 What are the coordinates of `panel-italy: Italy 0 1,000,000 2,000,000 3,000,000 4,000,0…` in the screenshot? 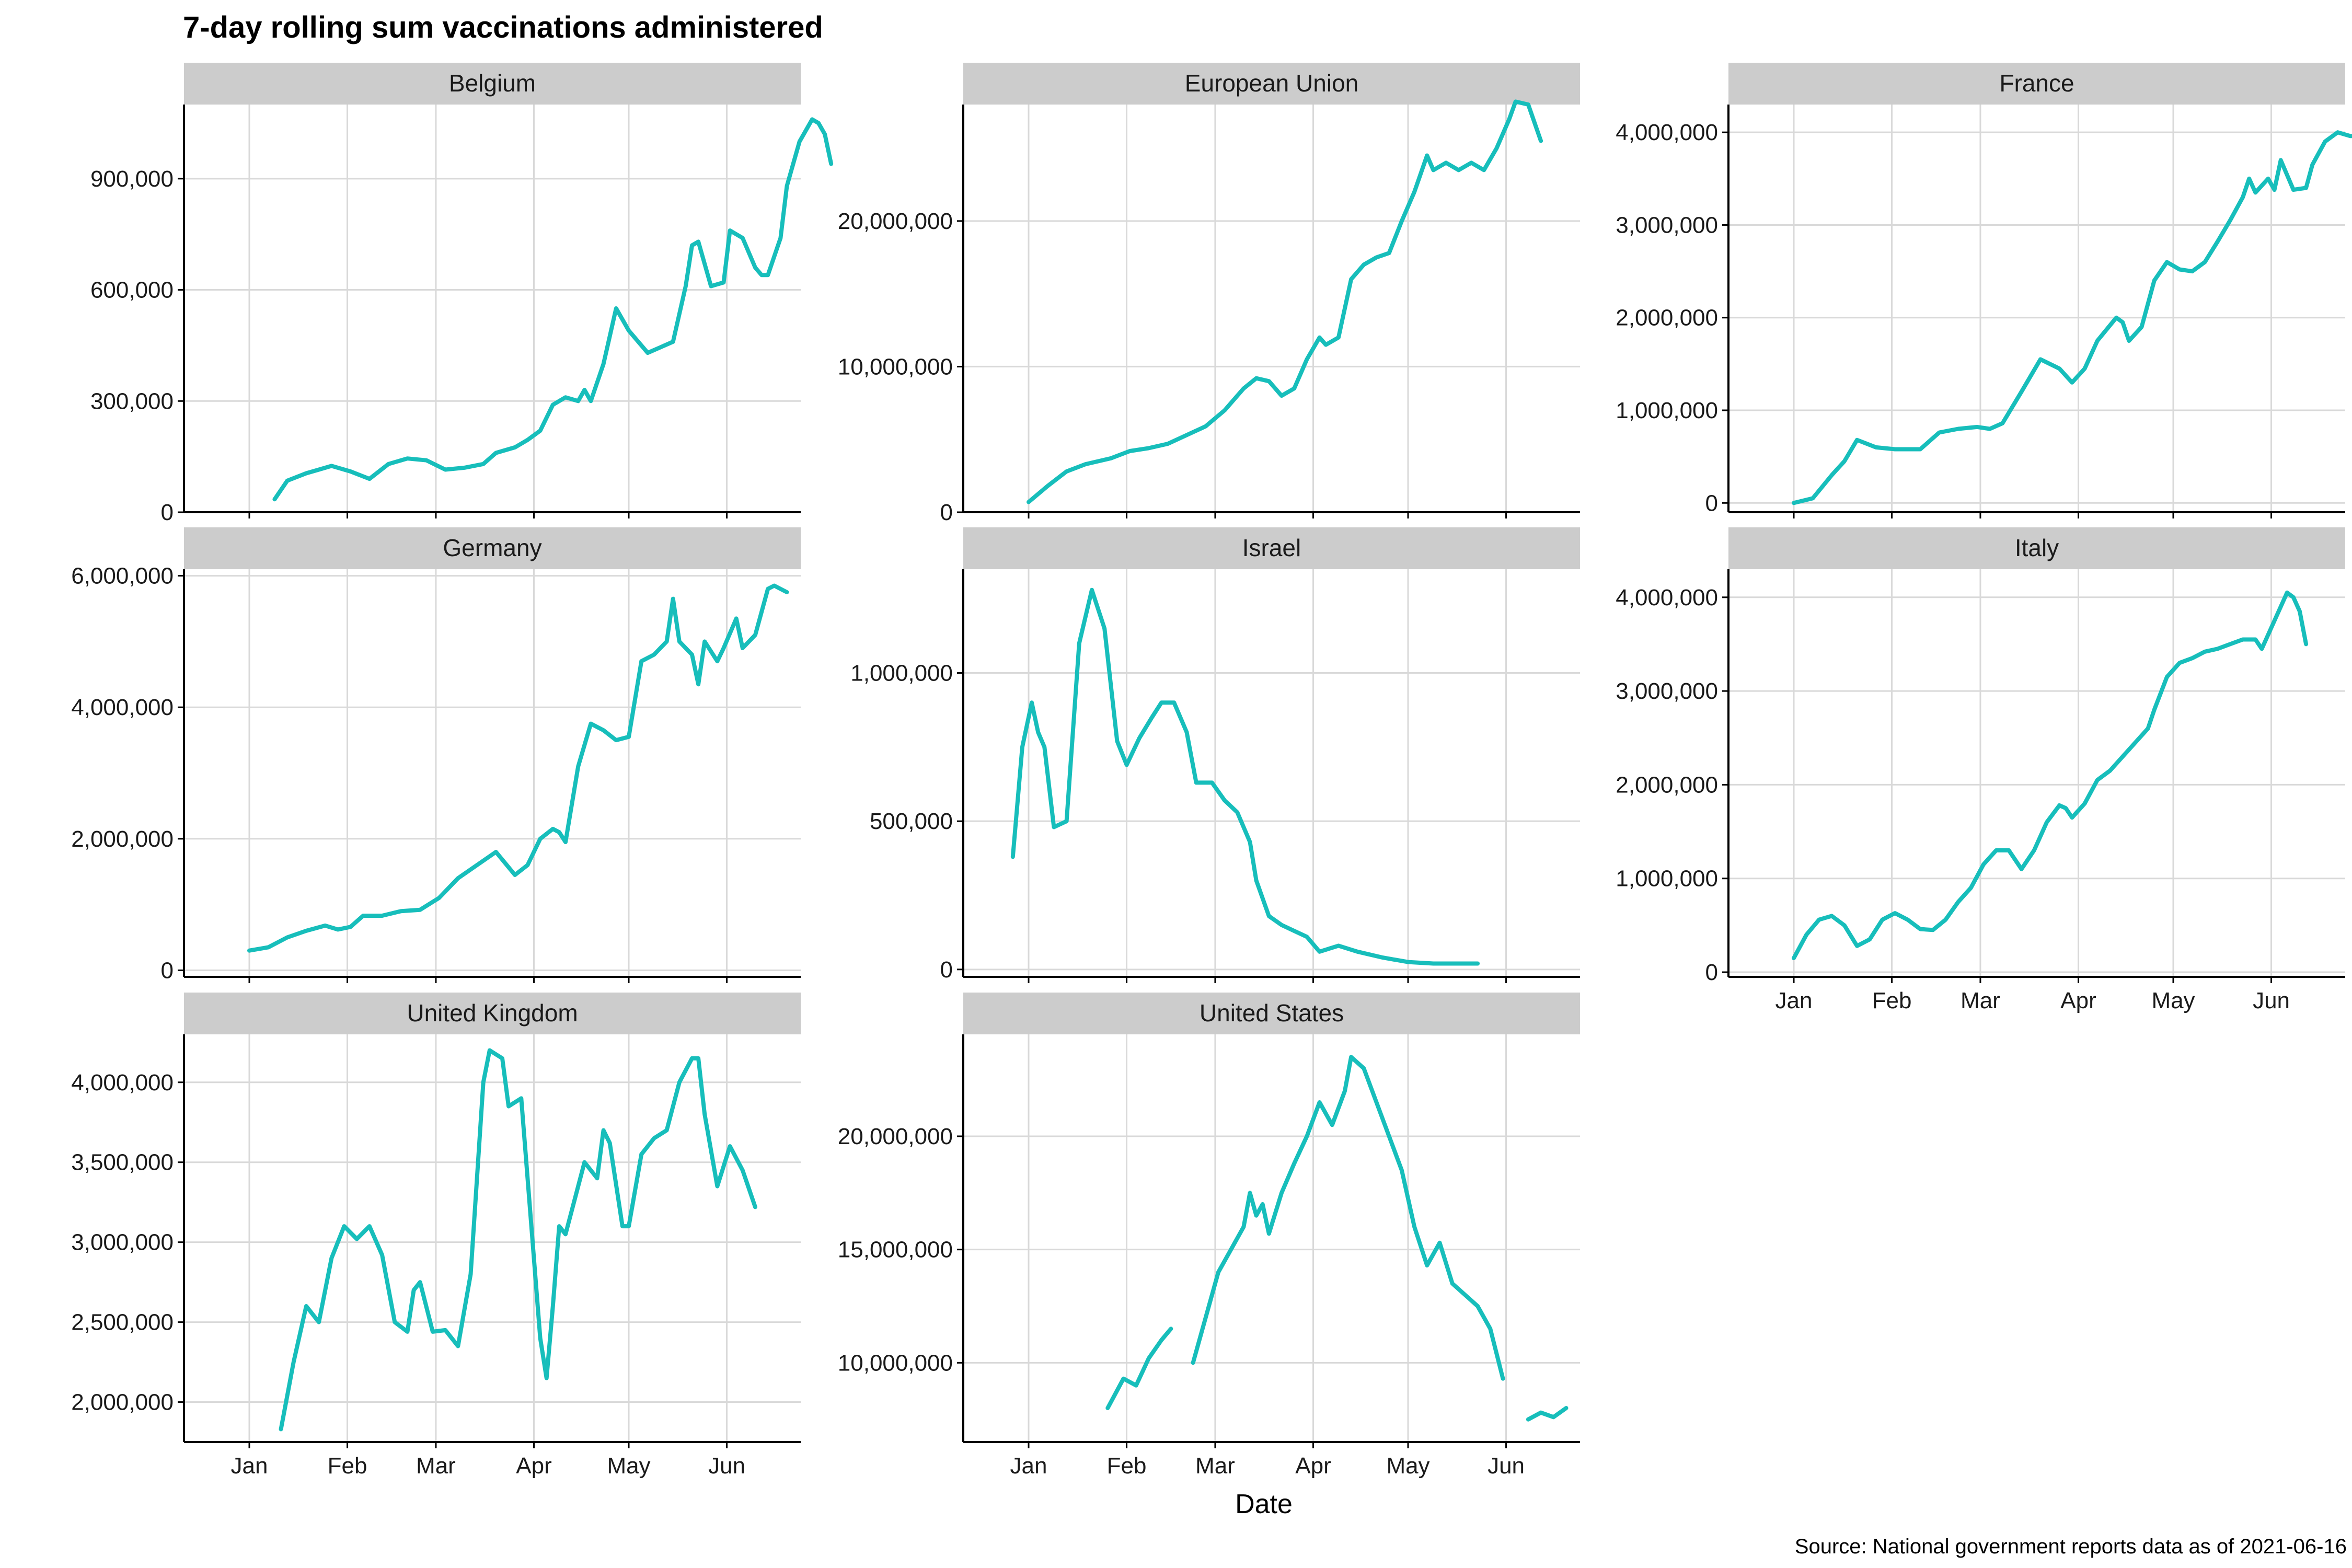 It's located at (1980, 770).